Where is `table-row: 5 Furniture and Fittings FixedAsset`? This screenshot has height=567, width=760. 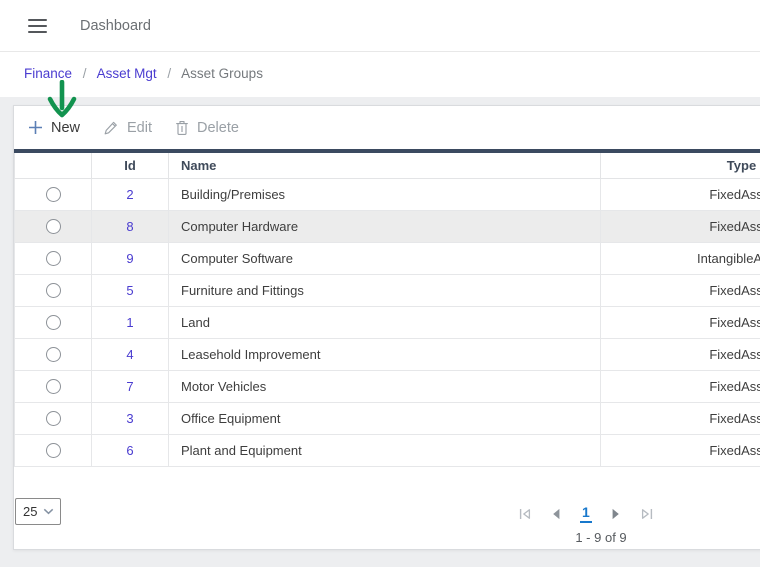 table-row: 5 Furniture and Fittings FixedAsset is located at coordinates (387, 290).